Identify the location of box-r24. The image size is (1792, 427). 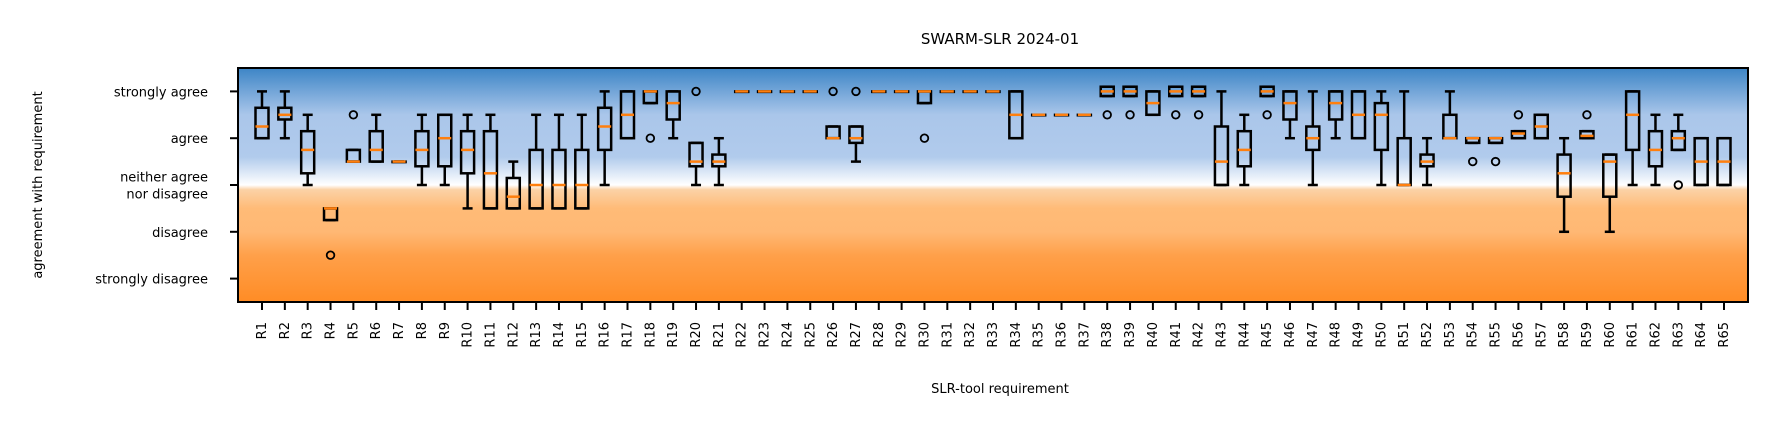
(787, 92).